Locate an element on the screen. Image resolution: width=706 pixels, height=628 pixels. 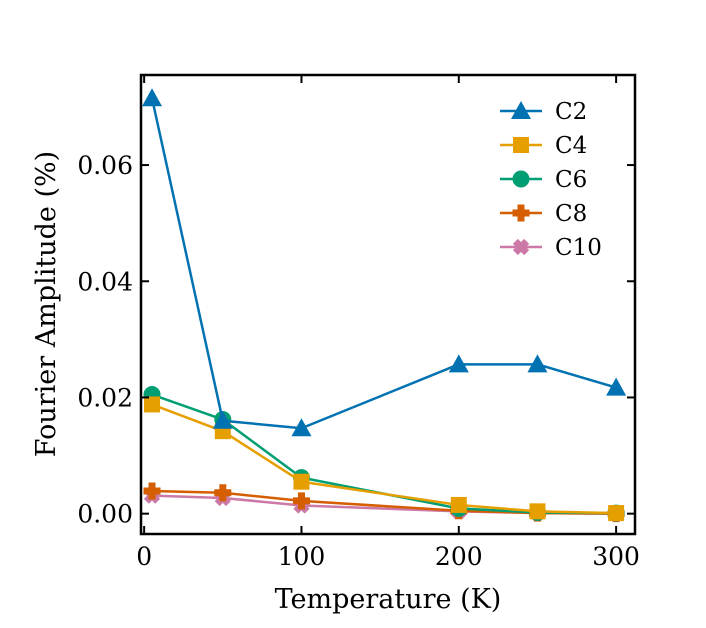
legend-item-c10: C10 is located at coordinates (551, 248).